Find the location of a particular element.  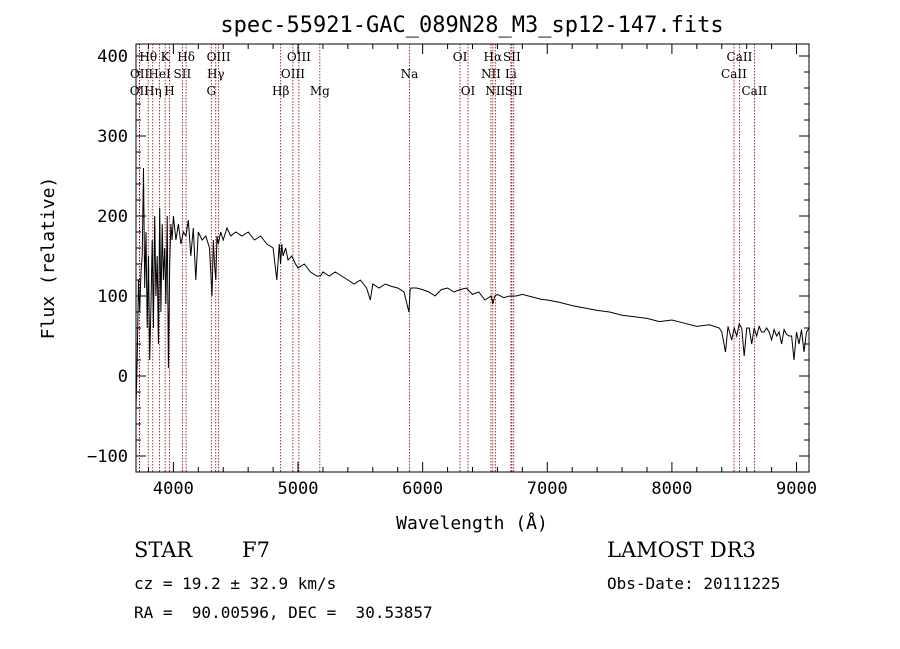

emission-line-label: Hα is located at coordinates (493, 57).